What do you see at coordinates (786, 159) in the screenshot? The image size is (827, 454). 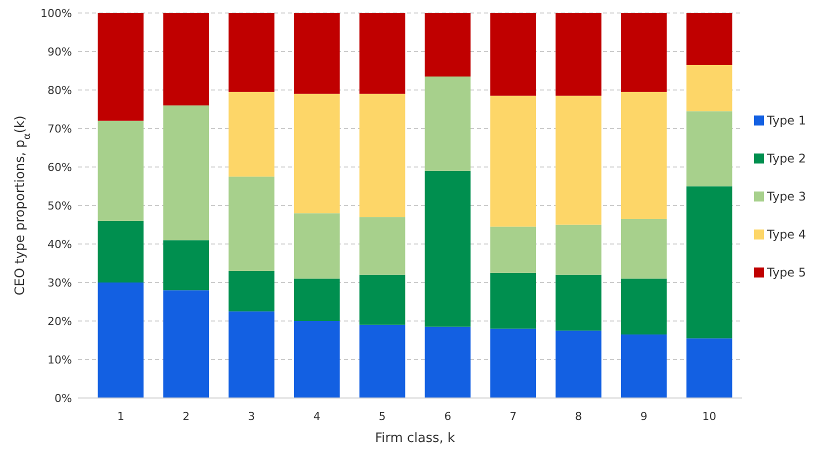 I see `legend-label: Type 2` at bounding box center [786, 159].